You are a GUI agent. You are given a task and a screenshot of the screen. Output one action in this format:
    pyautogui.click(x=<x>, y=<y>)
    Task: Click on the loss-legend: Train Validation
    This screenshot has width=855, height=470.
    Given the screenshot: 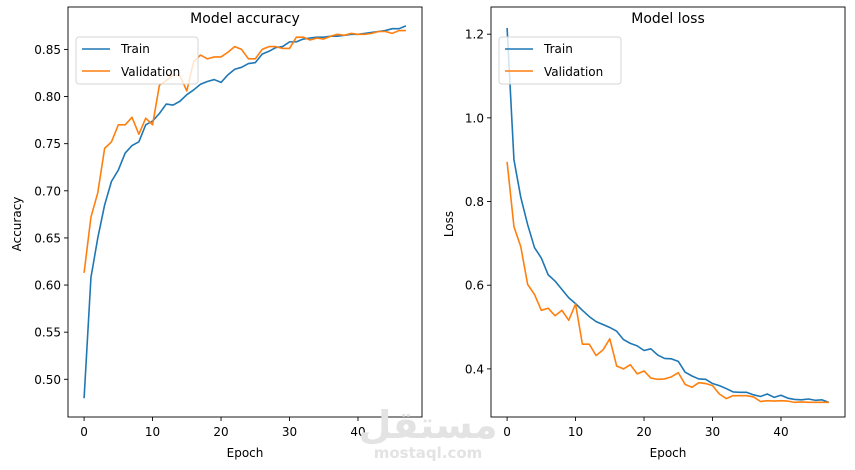 What is the action you would take?
    pyautogui.click(x=560, y=60)
    